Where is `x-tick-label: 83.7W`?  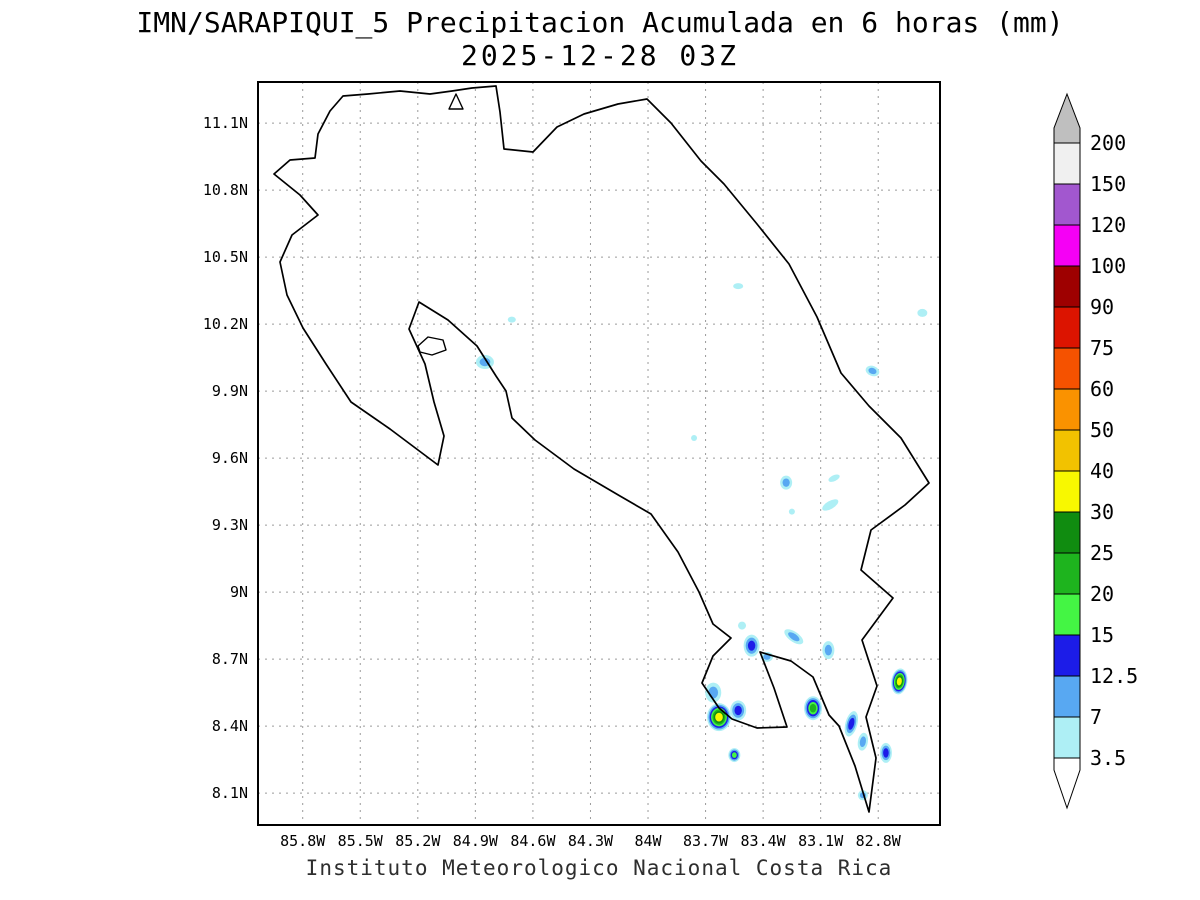 x-tick-label: 83.7W is located at coordinates (706, 841).